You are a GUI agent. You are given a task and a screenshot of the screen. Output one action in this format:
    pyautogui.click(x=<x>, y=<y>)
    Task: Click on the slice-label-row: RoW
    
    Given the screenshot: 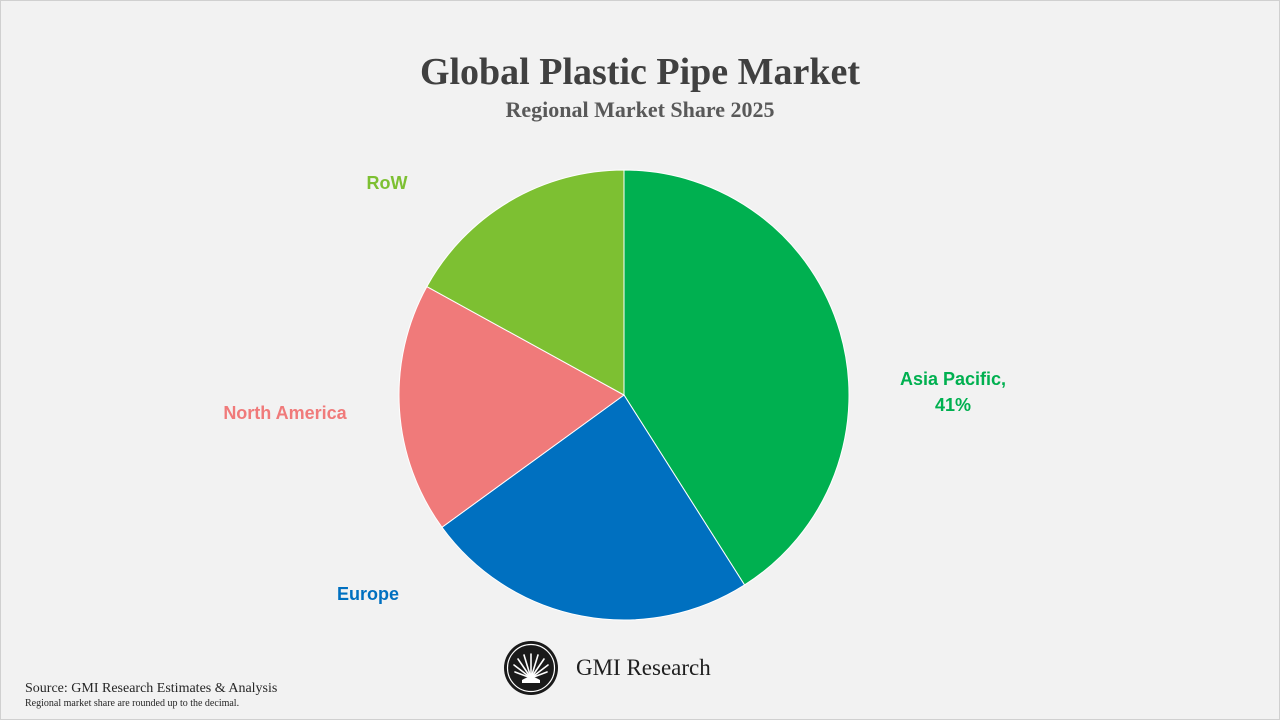 What is the action you would take?
    pyautogui.click(x=387, y=183)
    